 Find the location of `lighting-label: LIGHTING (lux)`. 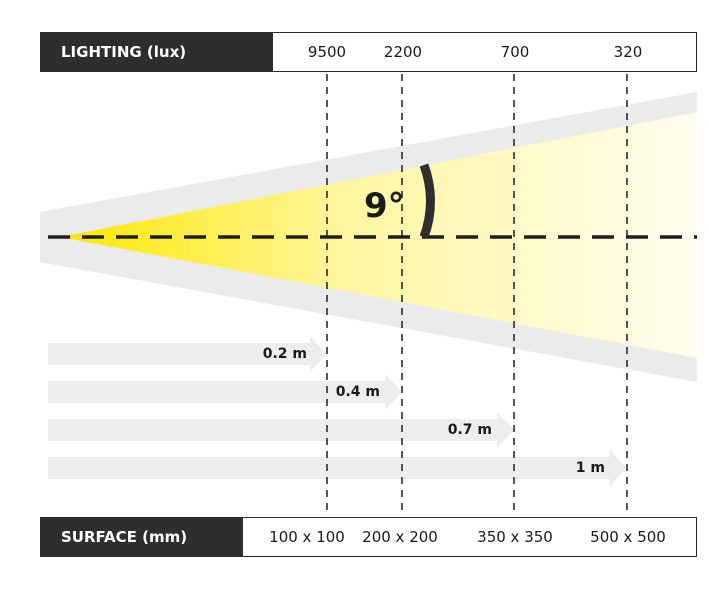

lighting-label: LIGHTING (lux) is located at coordinates (157, 52).